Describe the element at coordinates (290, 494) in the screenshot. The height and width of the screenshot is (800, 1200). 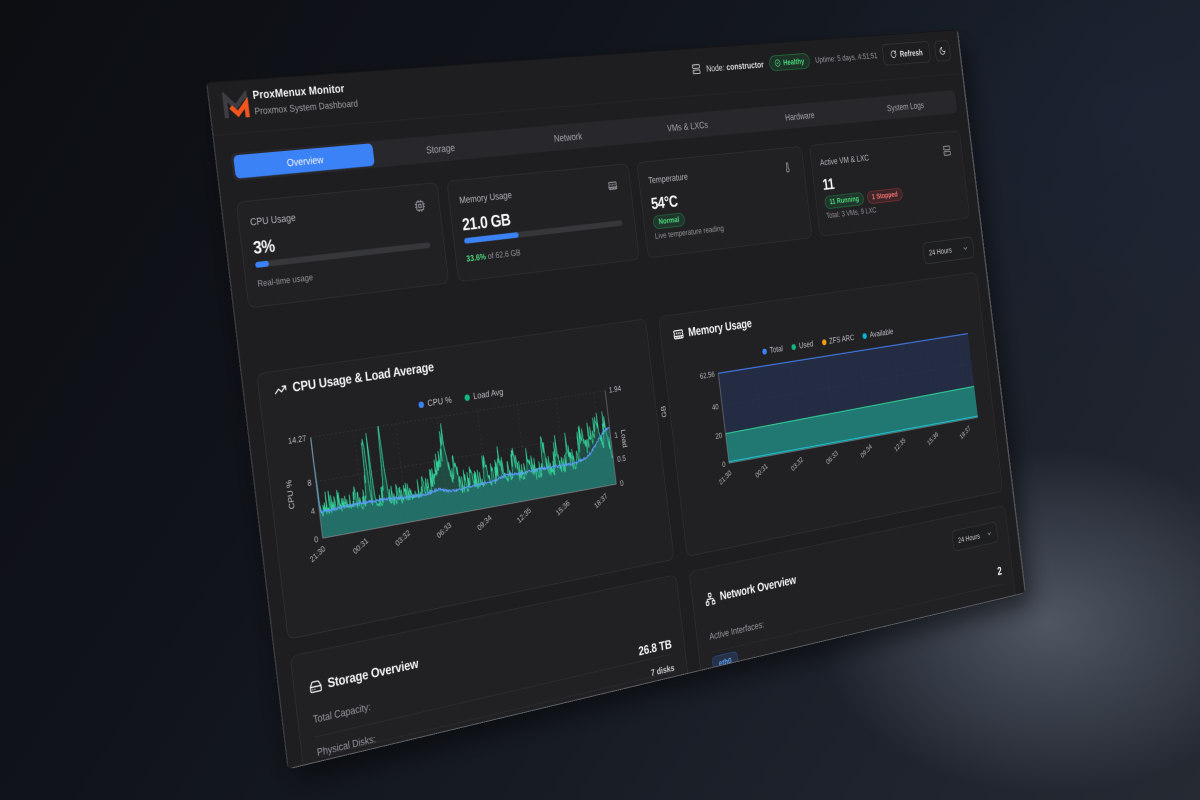
I see `svg-text: CPU %` at that location.